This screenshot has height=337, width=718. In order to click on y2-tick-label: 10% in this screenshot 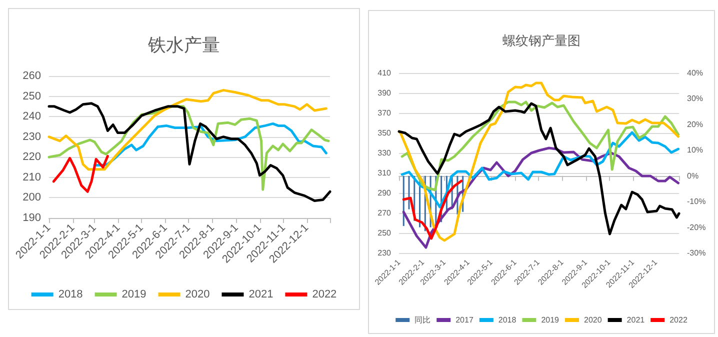, I will do `click(695, 150)`.